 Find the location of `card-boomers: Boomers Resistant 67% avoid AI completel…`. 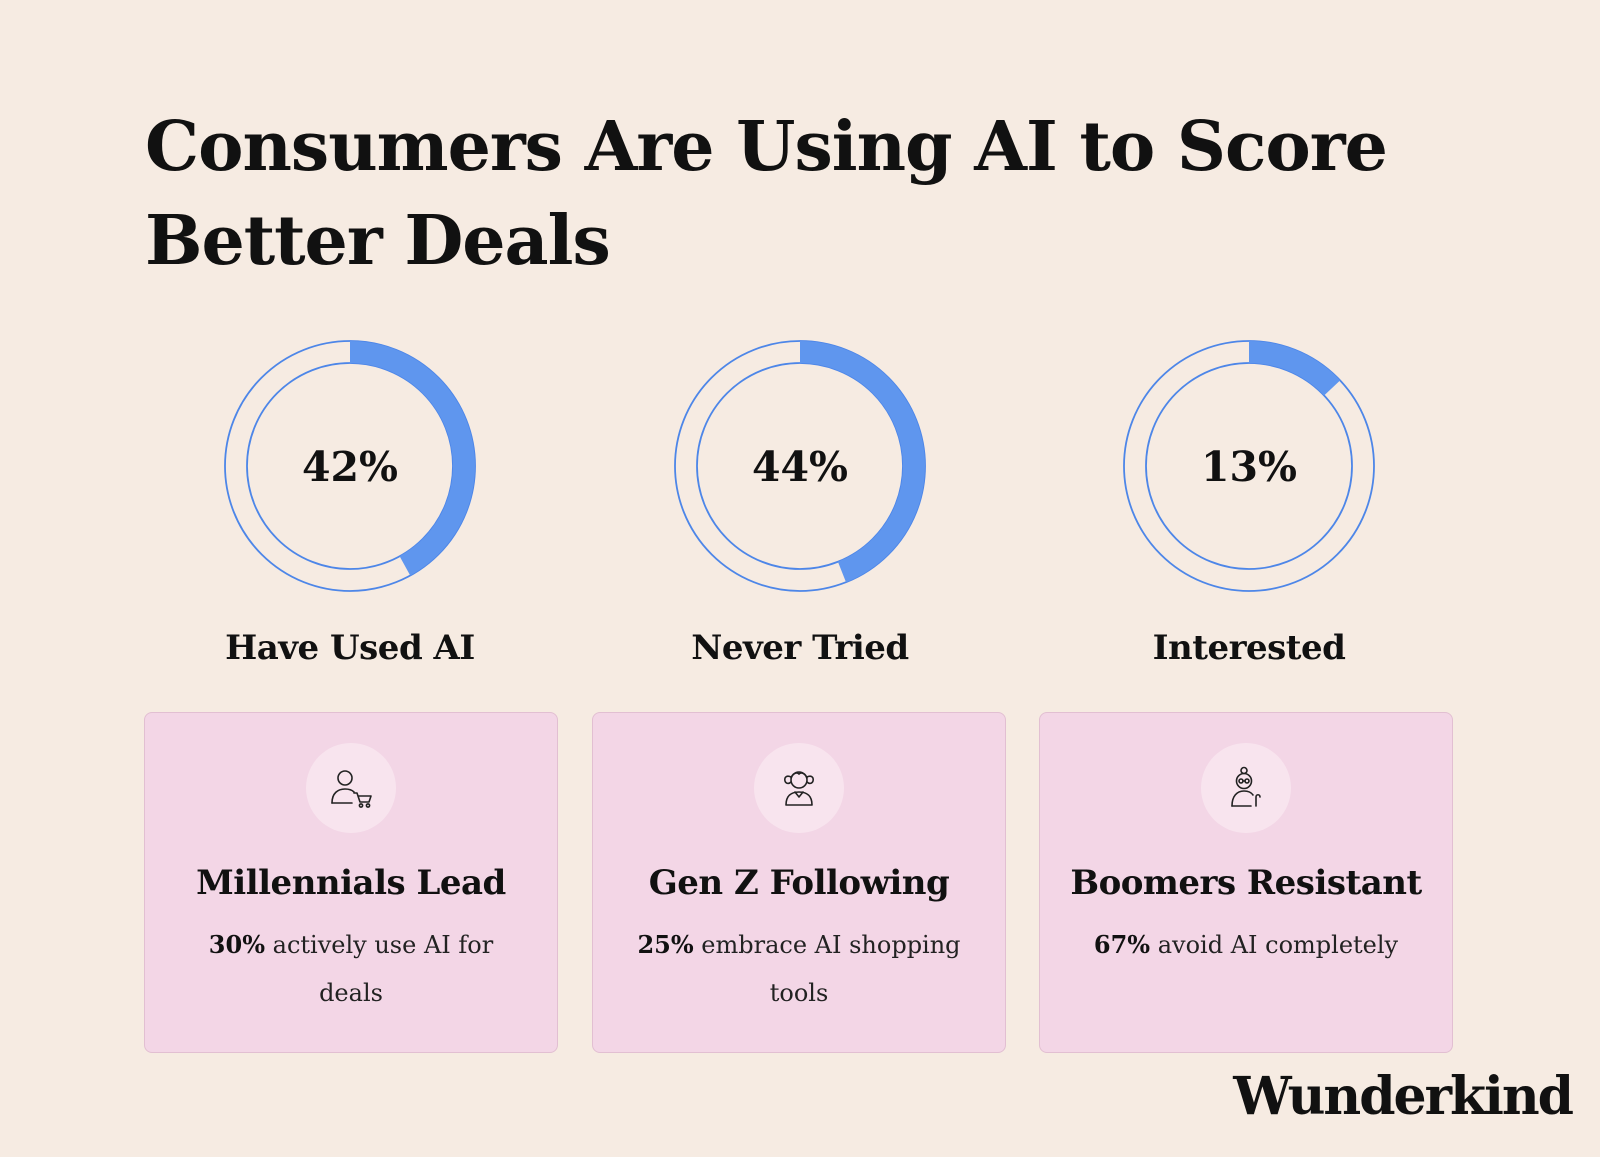

card-boomers: Boomers Resistant 67% avoid AI completel… is located at coordinates (1246, 882).